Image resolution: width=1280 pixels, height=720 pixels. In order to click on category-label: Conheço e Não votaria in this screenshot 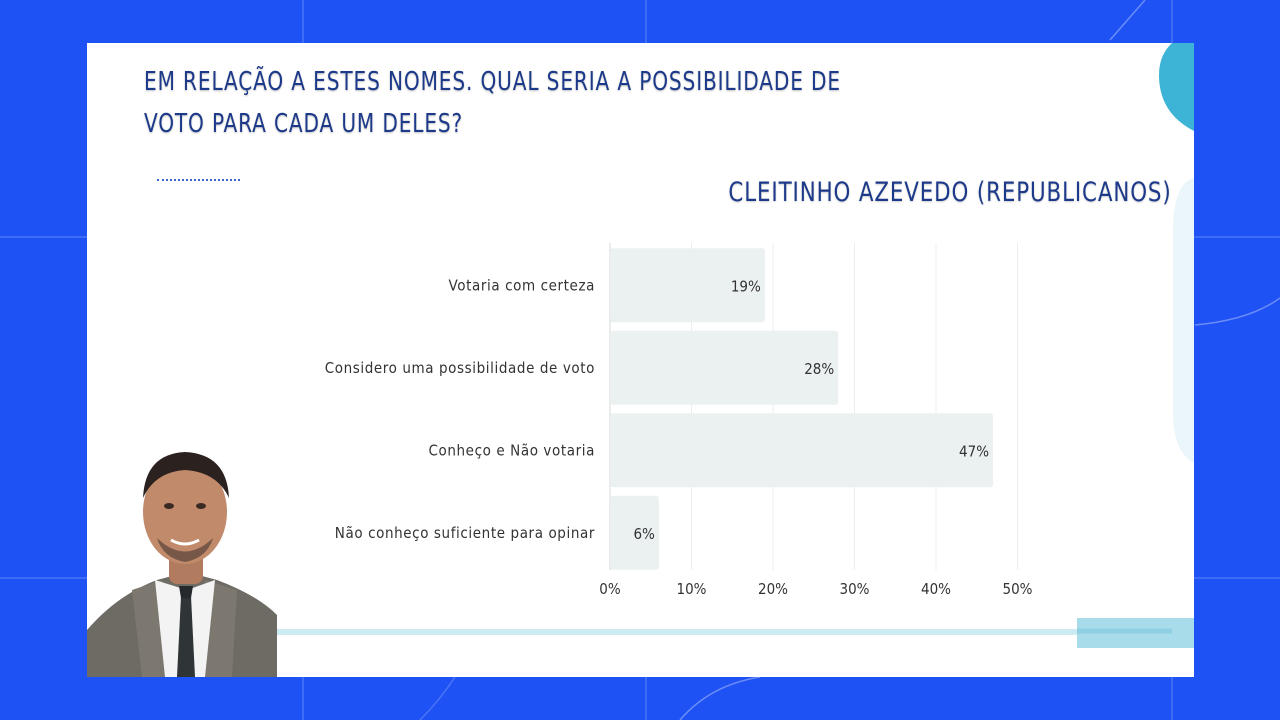, I will do `click(511, 450)`.